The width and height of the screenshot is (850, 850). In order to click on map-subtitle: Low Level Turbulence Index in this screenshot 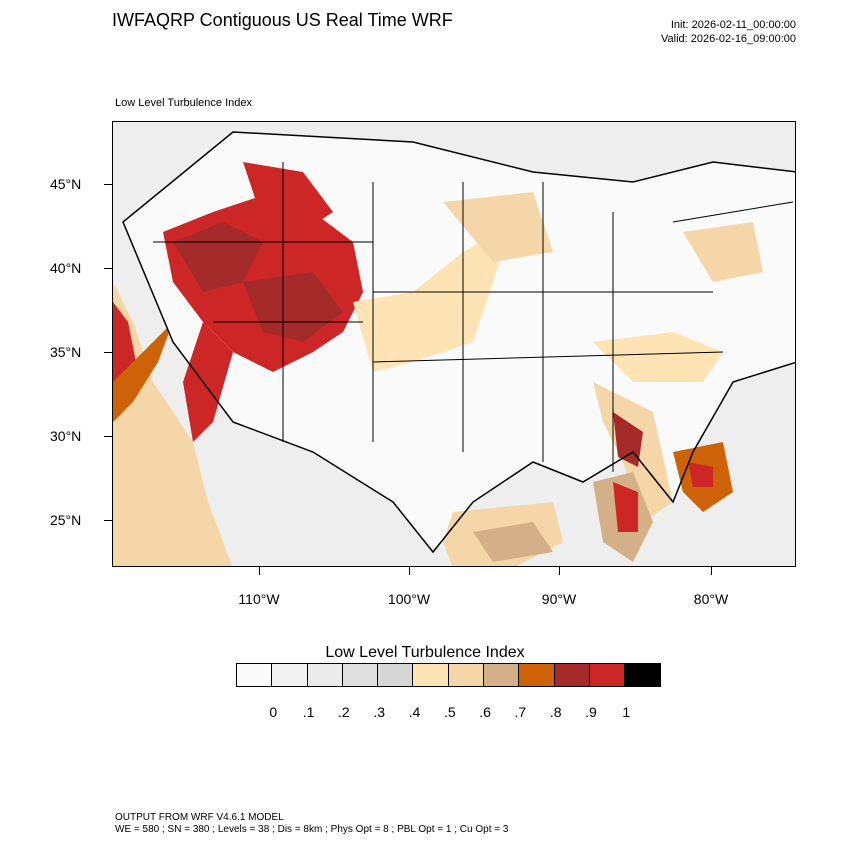, I will do `click(183, 103)`.